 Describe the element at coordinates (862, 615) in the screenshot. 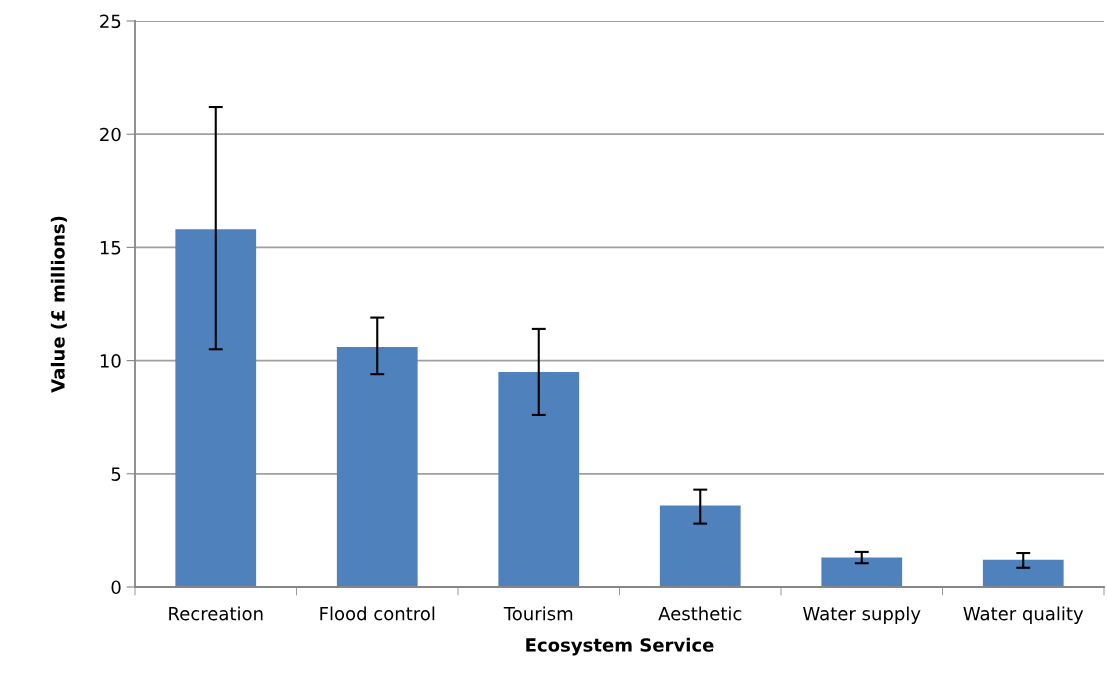

I see `x-tick-label: Water supply` at that location.